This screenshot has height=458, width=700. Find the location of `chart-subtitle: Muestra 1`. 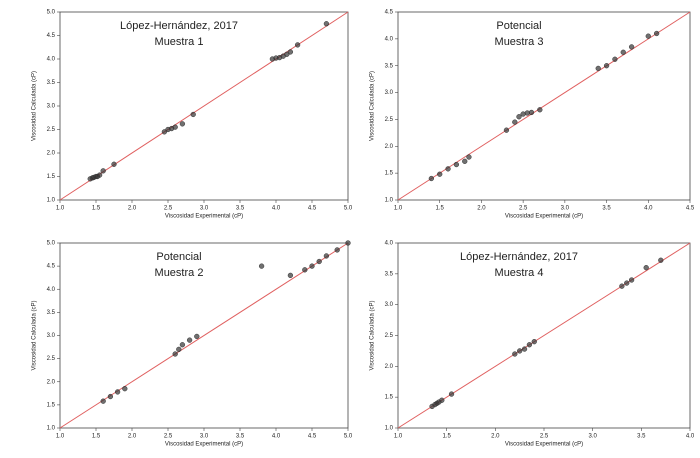

chart-subtitle: Muestra 1 is located at coordinates (179, 42).